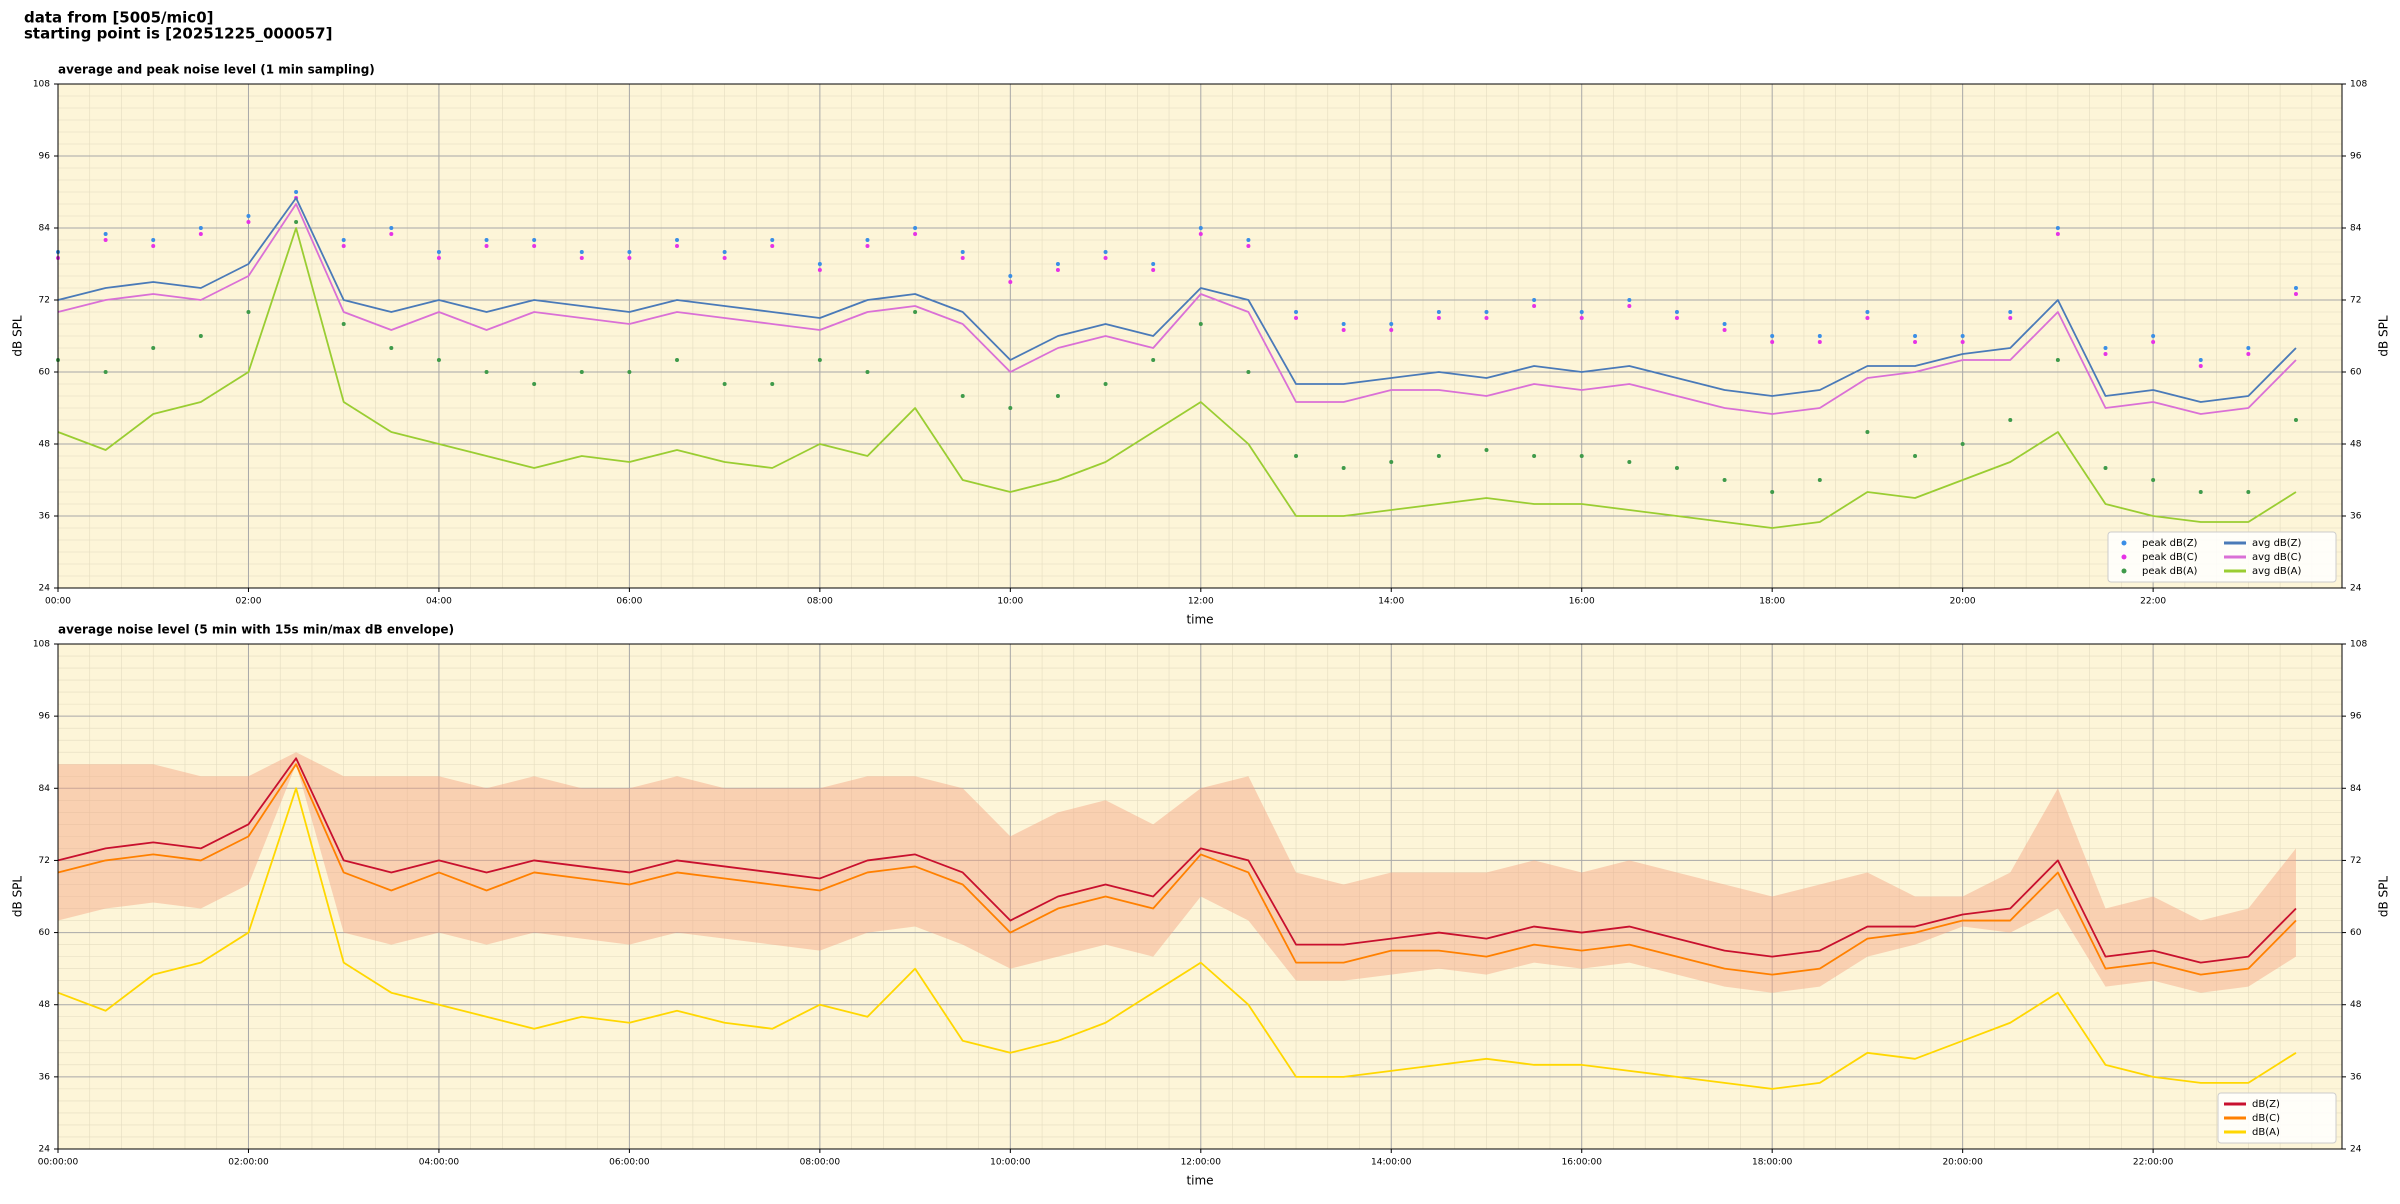 The height and width of the screenshot is (1204, 2400). I want to click on y-tick-label: 48, so click(2356, 445).